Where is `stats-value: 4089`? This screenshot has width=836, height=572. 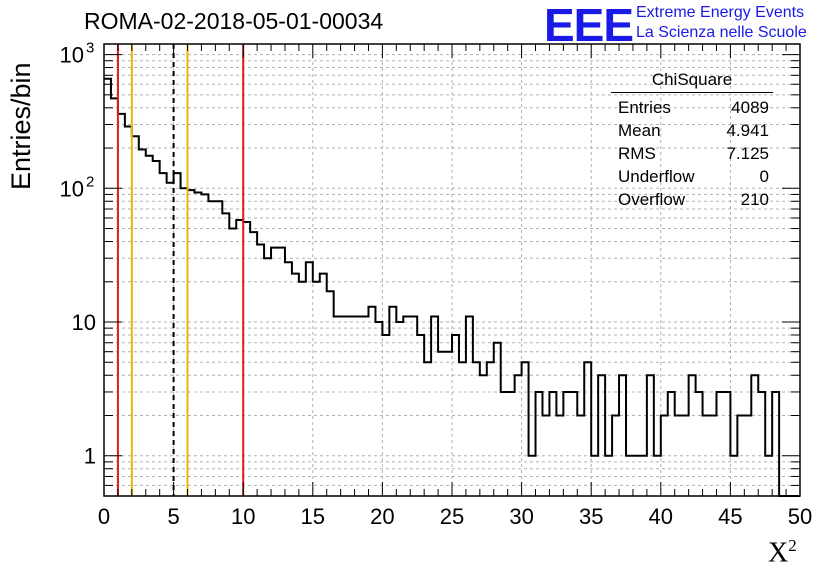
stats-value: 4089 is located at coordinates (750, 107).